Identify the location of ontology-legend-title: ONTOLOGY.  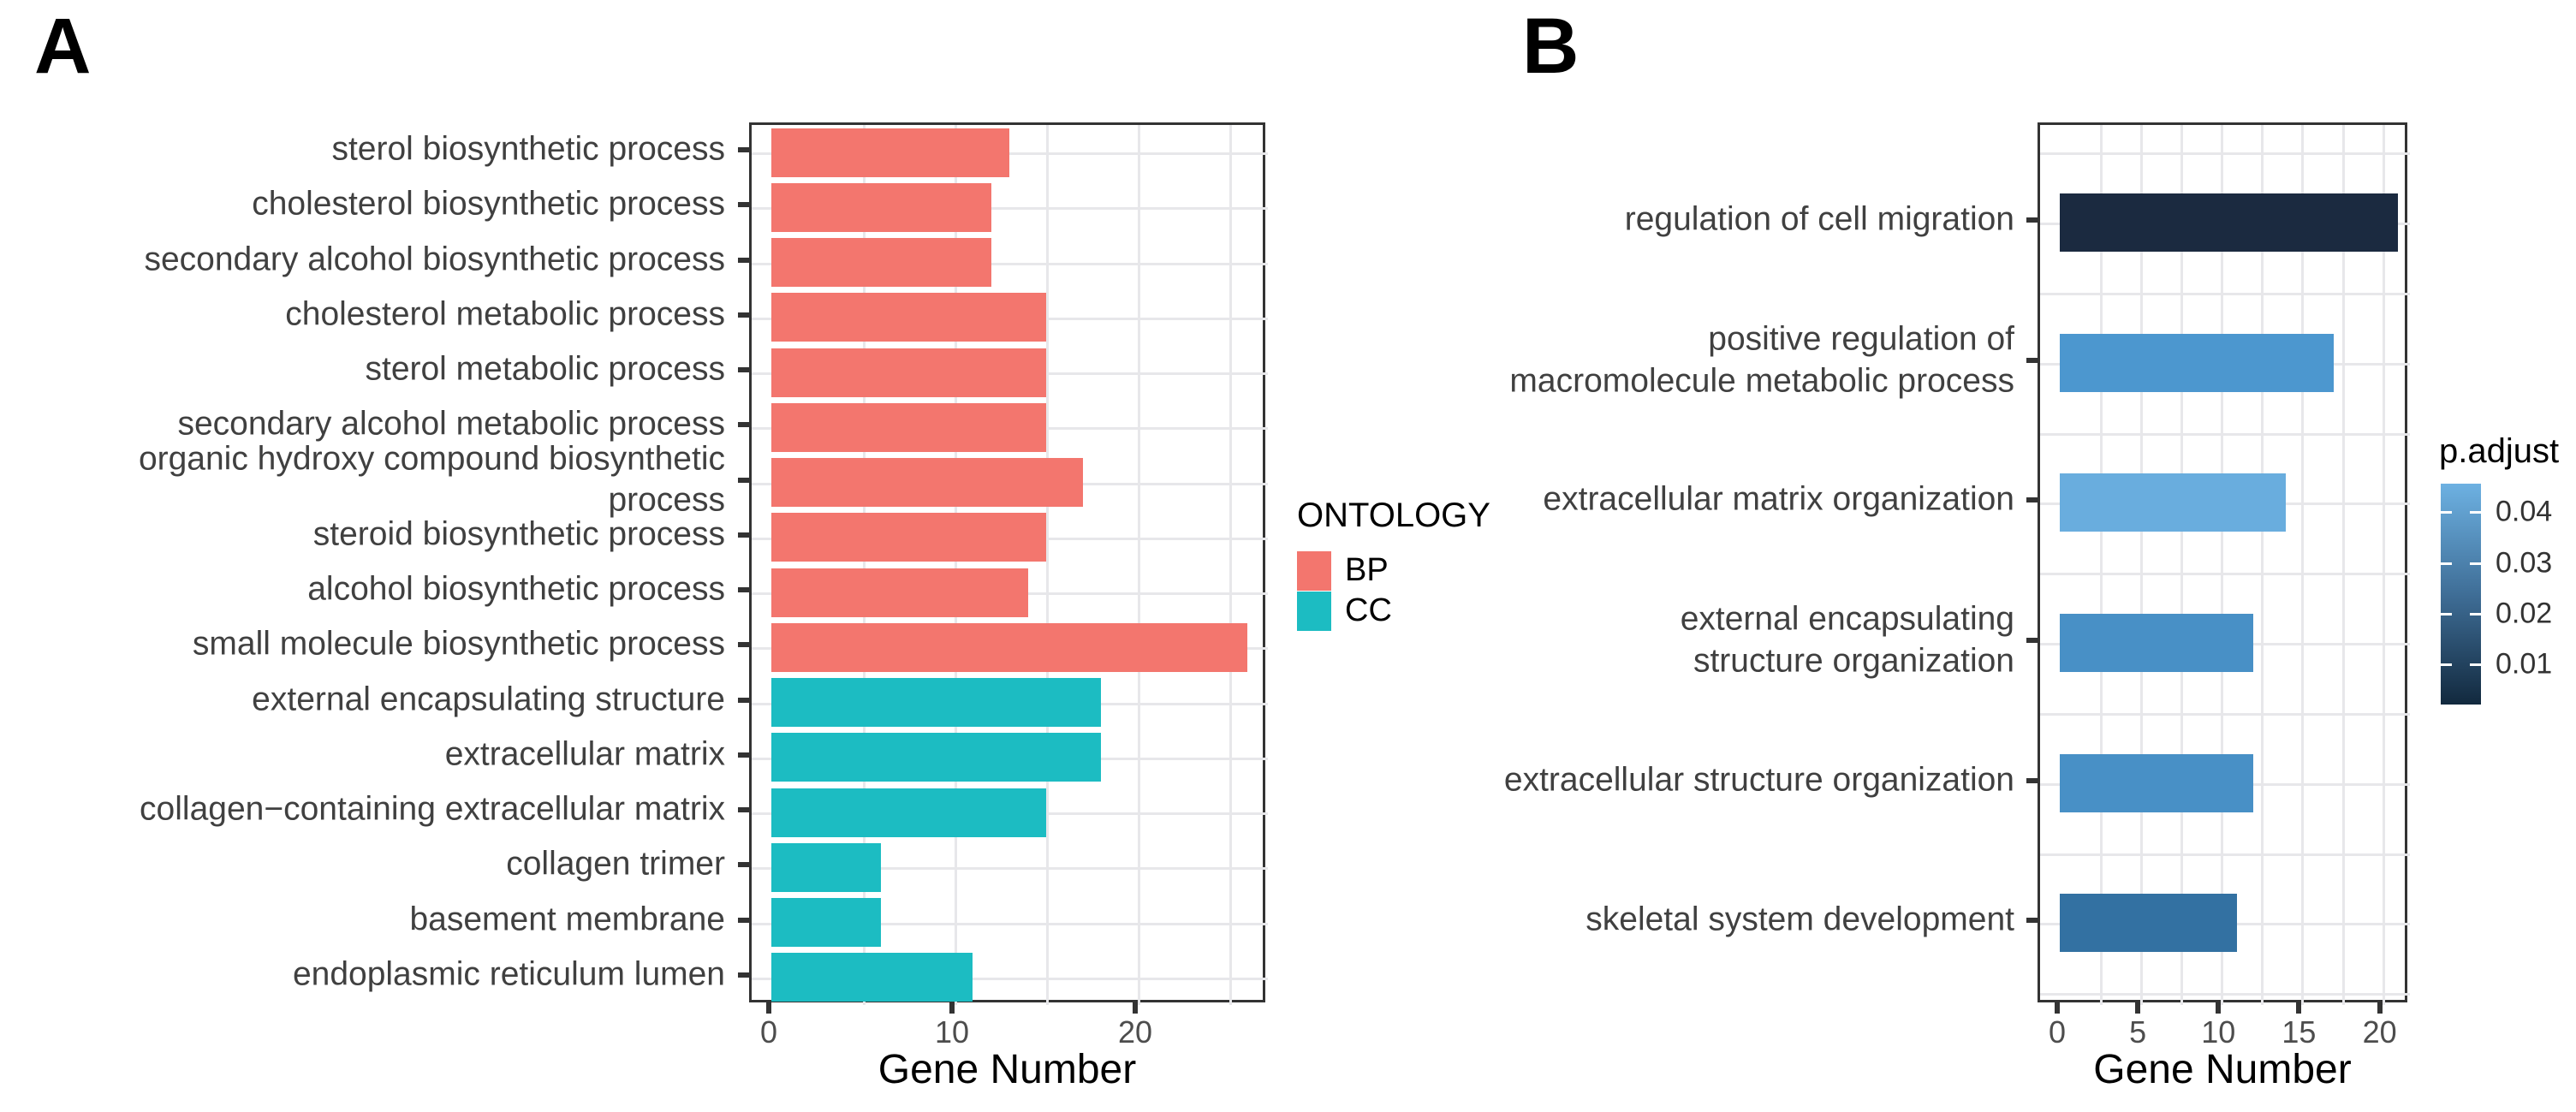
(1393, 515).